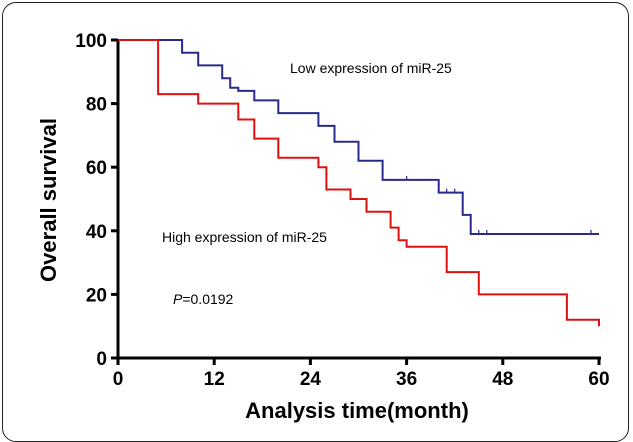 The image size is (633, 442). What do you see at coordinates (101, 359) in the screenshot?
I see `y-tick-label: 0` at bounding box center [101, 359].